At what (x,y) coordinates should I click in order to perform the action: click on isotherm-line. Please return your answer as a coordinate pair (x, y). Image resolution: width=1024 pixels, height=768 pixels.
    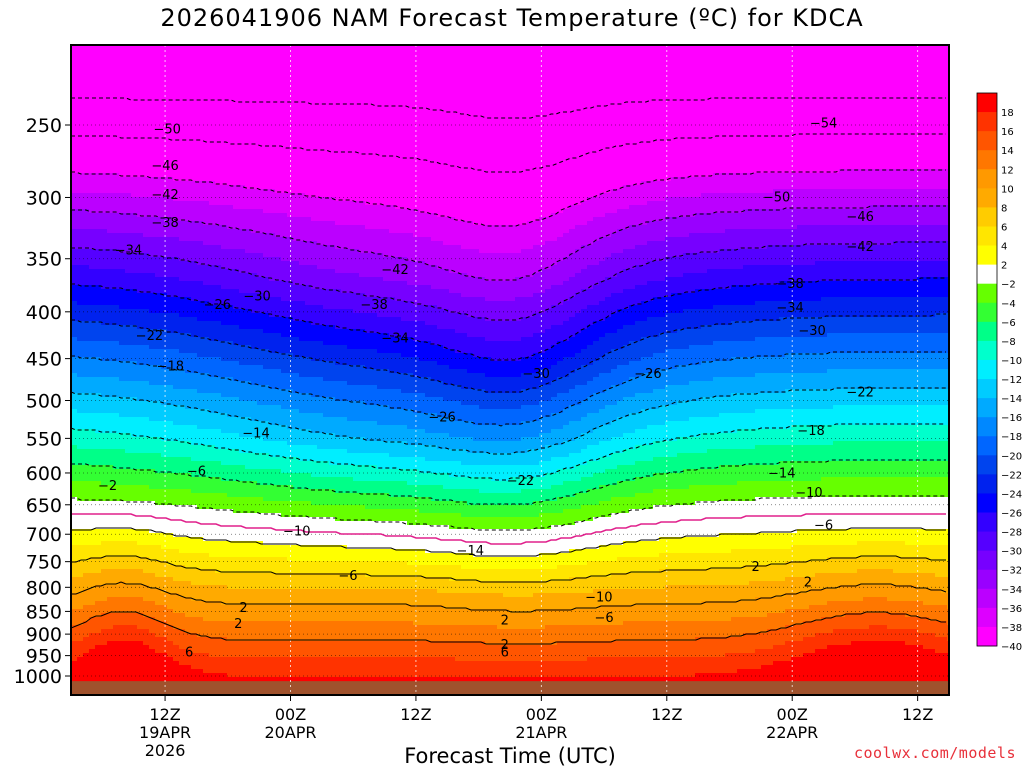
    Looking at the image, I should click on (508, 319).